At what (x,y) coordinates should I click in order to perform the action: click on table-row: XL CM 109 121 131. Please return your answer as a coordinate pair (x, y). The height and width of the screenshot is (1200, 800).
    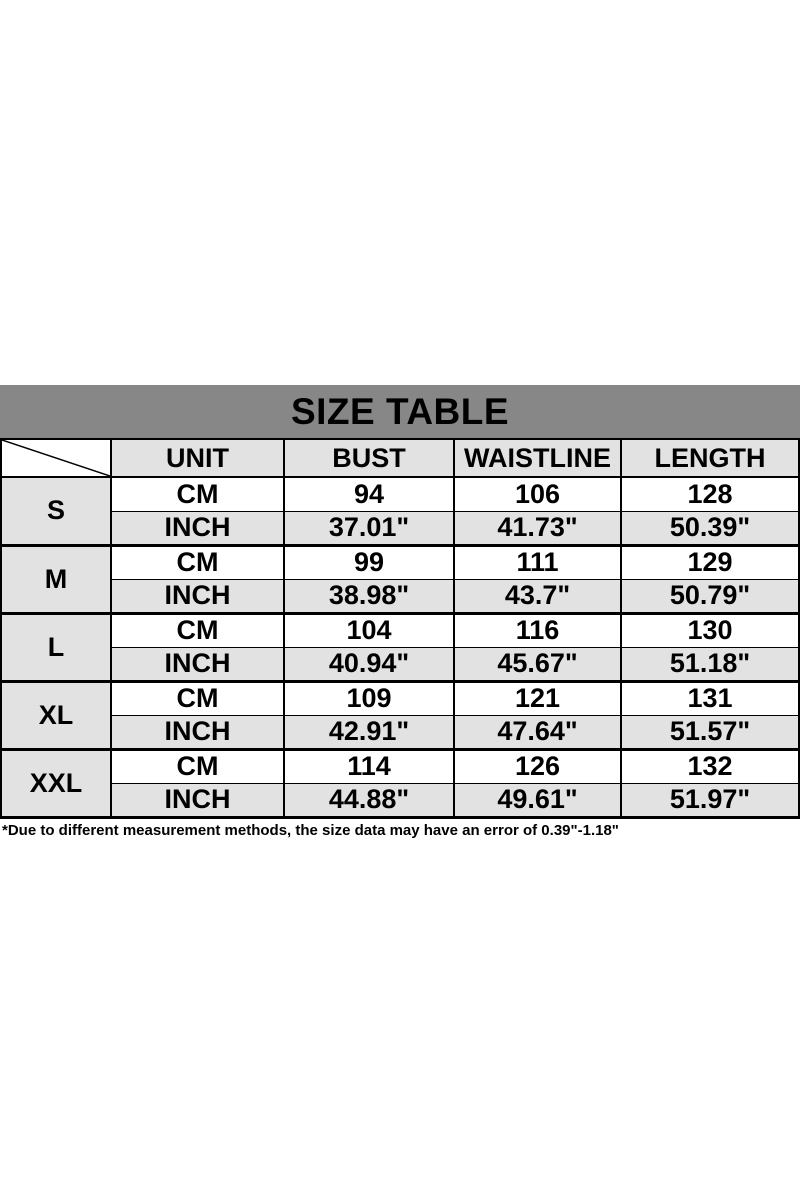
    Looking at the image, I should click on (400, 716).